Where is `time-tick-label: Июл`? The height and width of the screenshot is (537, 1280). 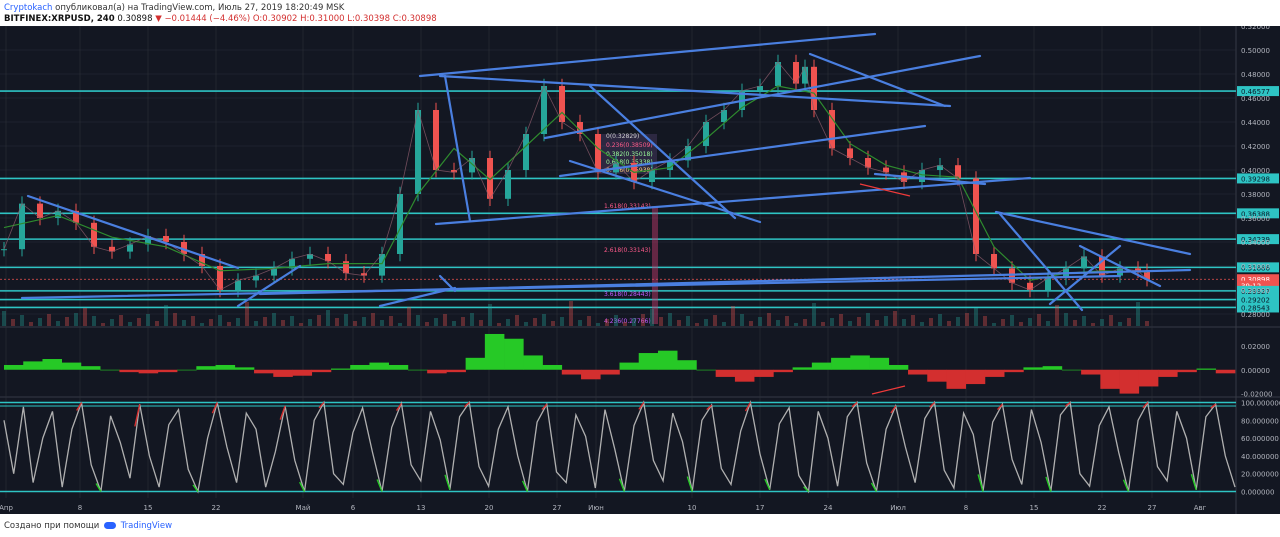 time-tick-label: Июл is located at coordinates (898, 508).